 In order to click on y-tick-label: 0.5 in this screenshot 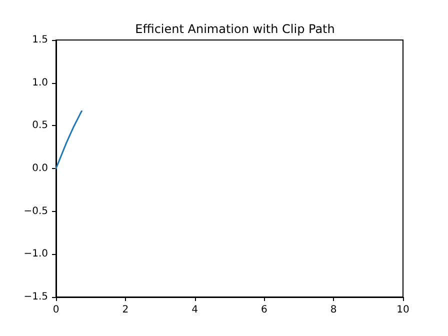, I will do `click(40, 126)`.